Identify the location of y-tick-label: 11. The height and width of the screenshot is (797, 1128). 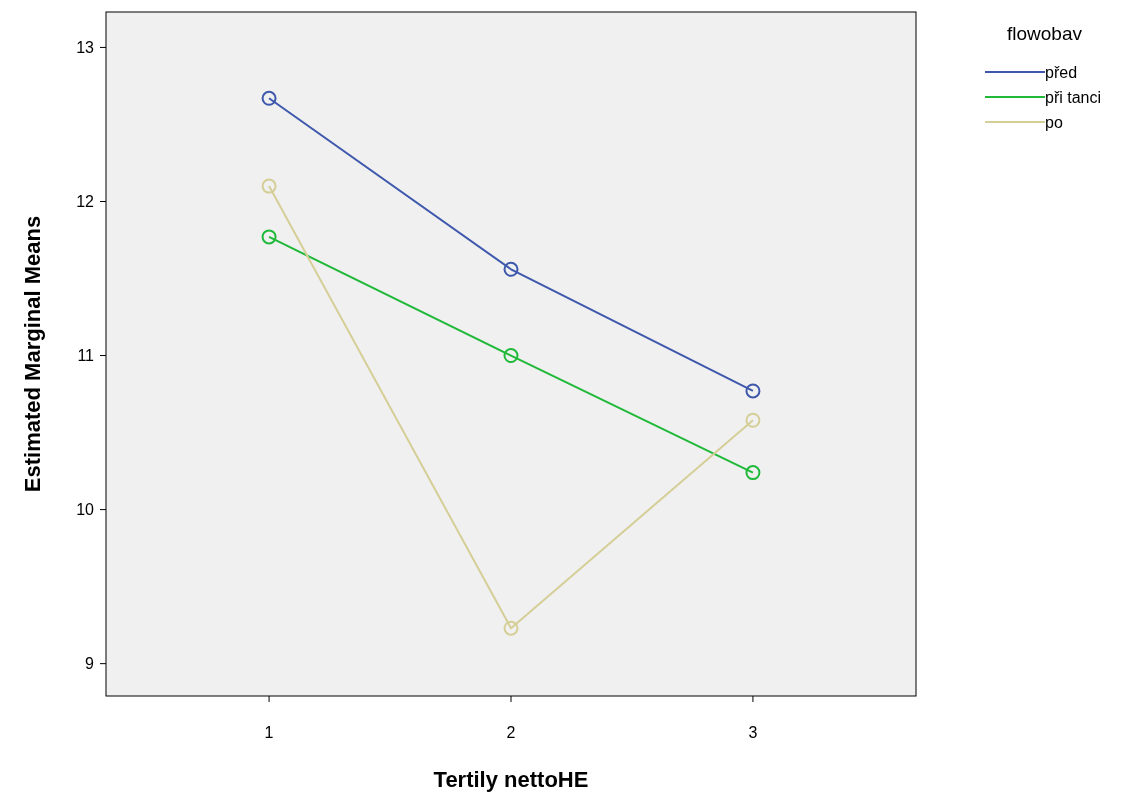
(86, 356).